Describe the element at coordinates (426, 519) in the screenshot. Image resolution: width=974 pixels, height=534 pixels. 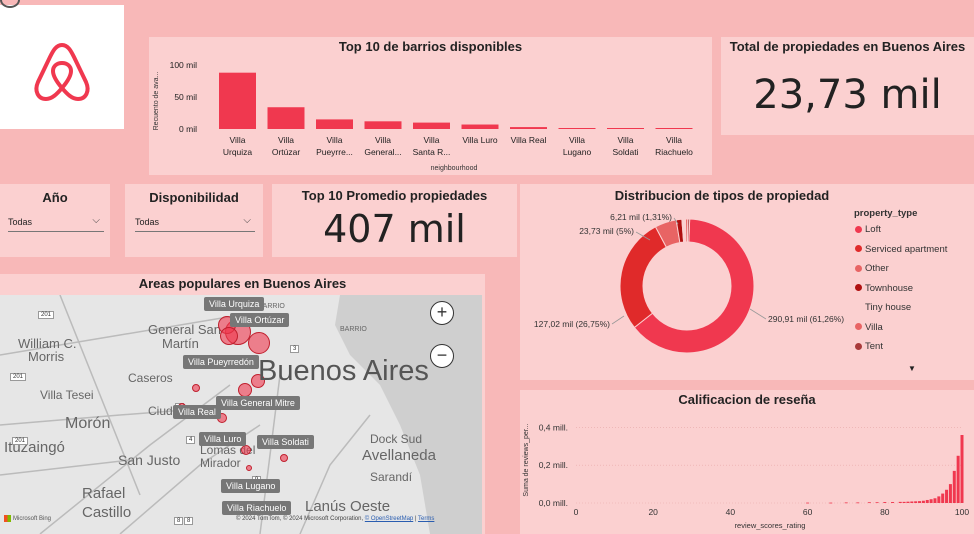
I see `terms-link: Terms` at that location.